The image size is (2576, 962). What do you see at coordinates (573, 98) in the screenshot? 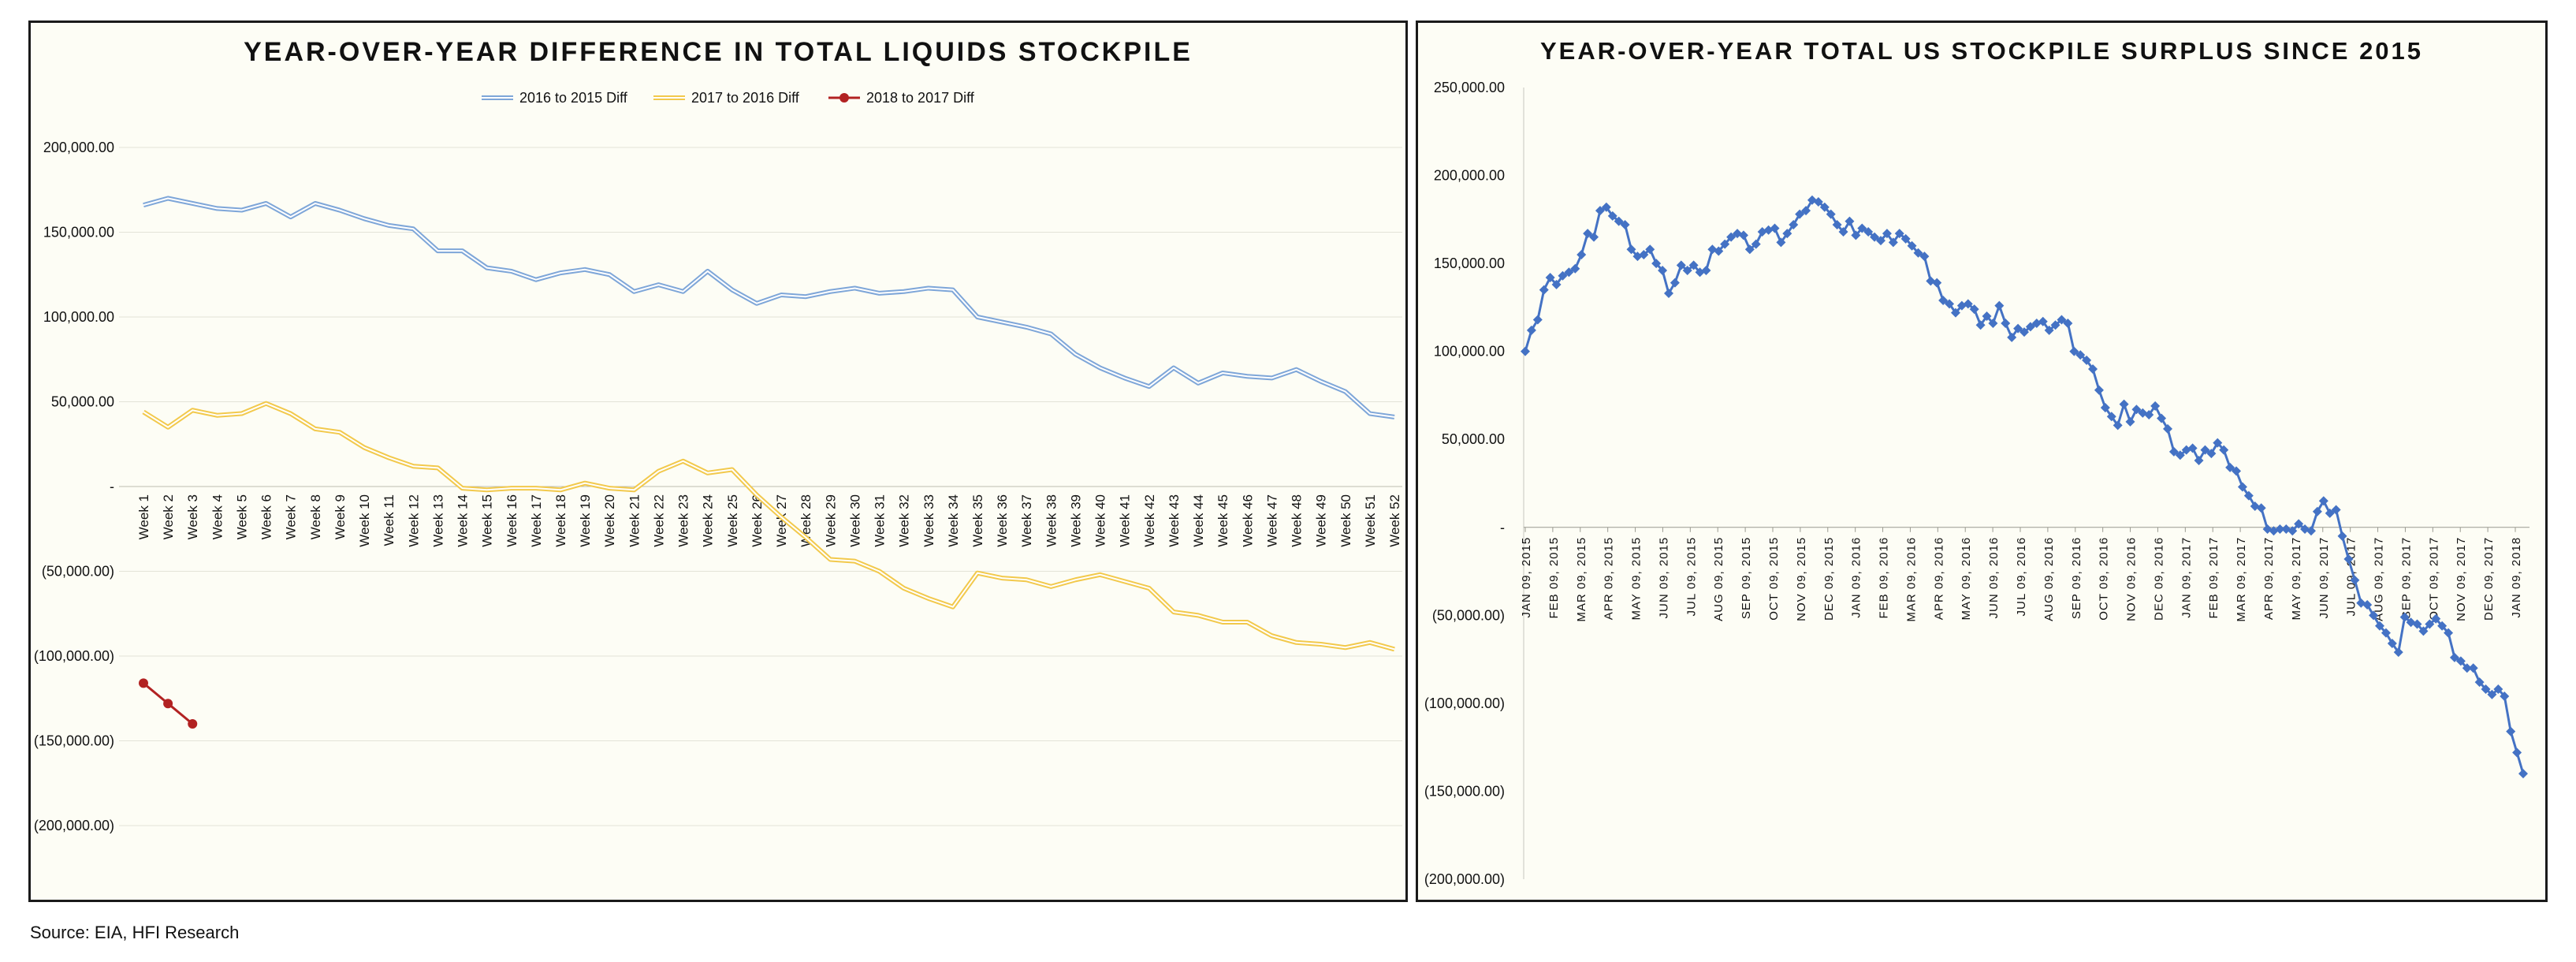
I see `legend-label: 2016 to 2015 Diff` at bounding box center [573, 98].